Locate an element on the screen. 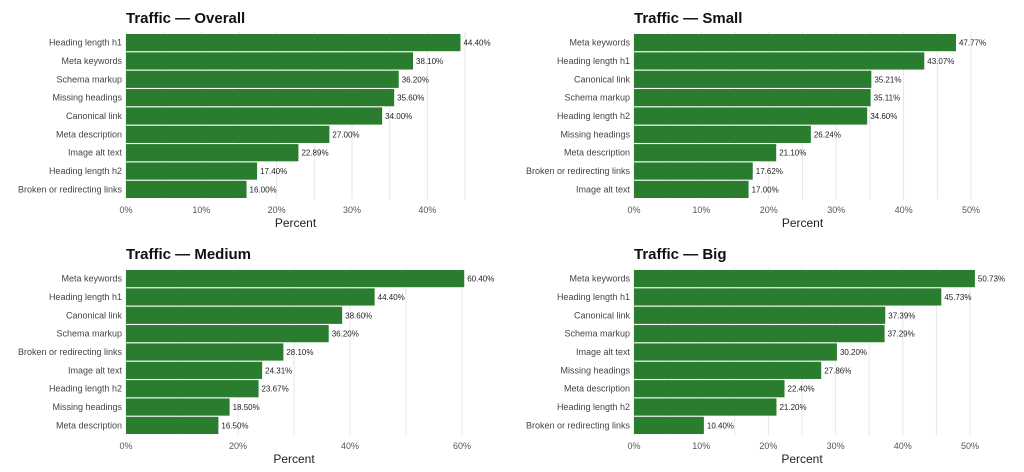 The image size is (1024, 472). value-label: 21.20% is located at coordinates (792, 407).